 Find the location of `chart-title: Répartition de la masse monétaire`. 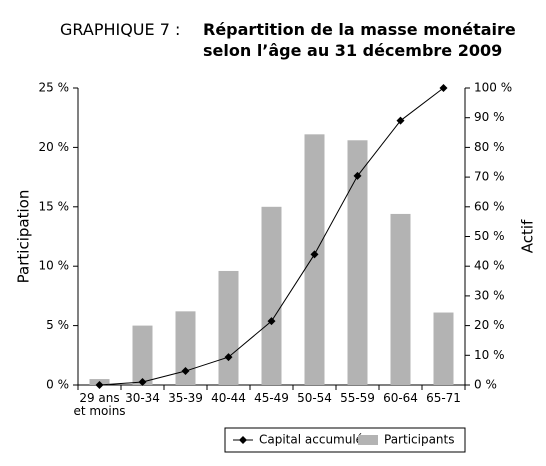

chart-title: Répartition de la masse monétaire is located at coordinates (359, 29).